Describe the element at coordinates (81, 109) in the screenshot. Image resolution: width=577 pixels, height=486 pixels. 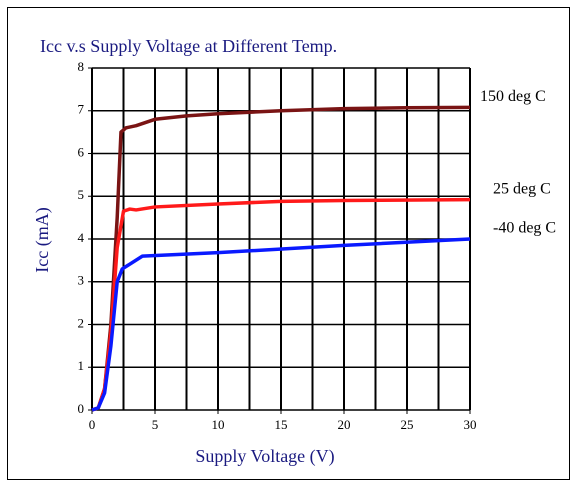
I see `y-tick-label: 7` at that location.